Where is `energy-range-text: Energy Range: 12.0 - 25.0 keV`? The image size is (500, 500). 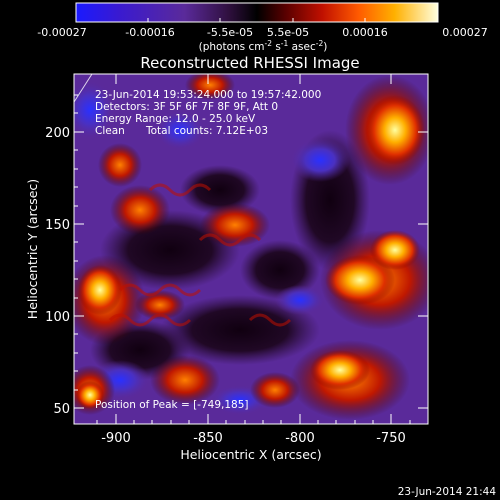
energy-range-text: Energy Range: 12.0 - 25.0 keV is located at coordinates (175, 119).